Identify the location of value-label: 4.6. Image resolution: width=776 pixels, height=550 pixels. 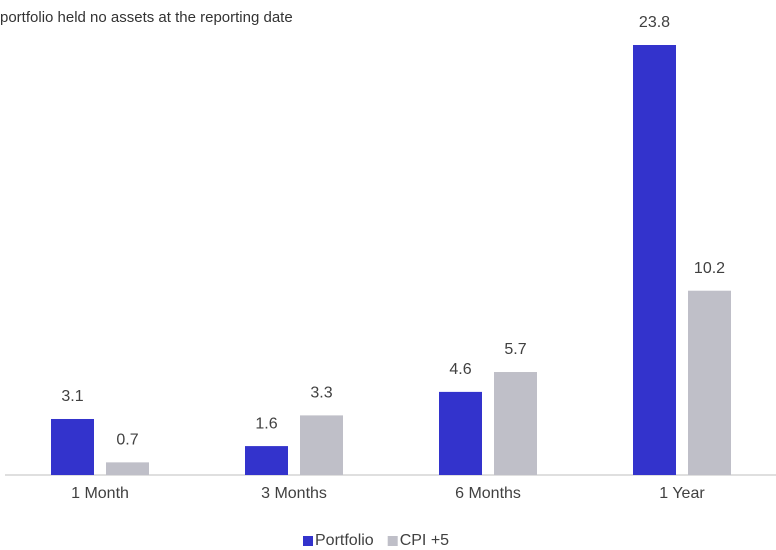
(460, 369).